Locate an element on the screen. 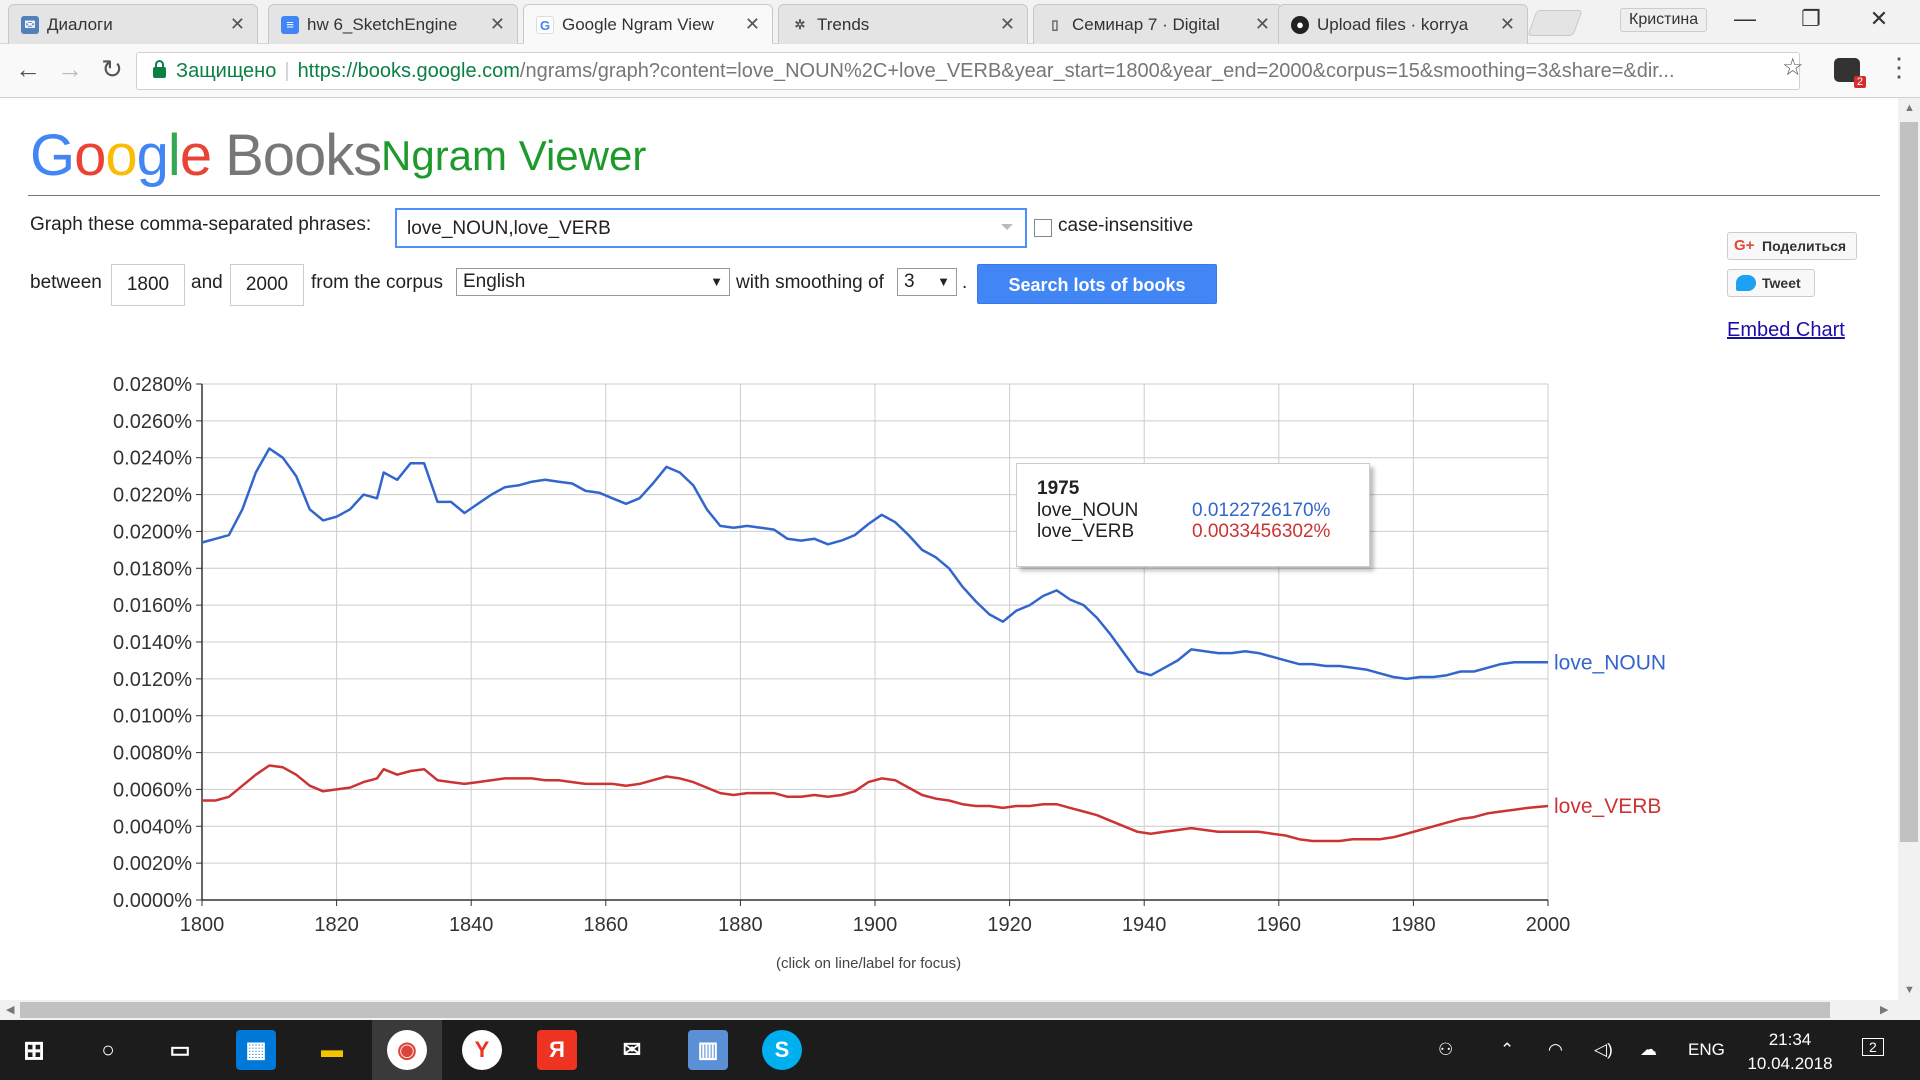  browser-tab-sketchengine: ≡ hw 6_SketchEngine ✕ is located at coordinates (393, 24).